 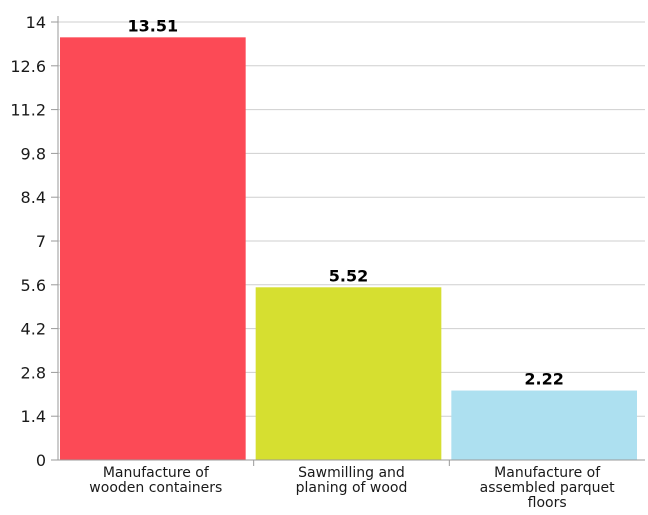 I want to click on x-tick-label-line: wooden containers, so click(x=155, y=488).